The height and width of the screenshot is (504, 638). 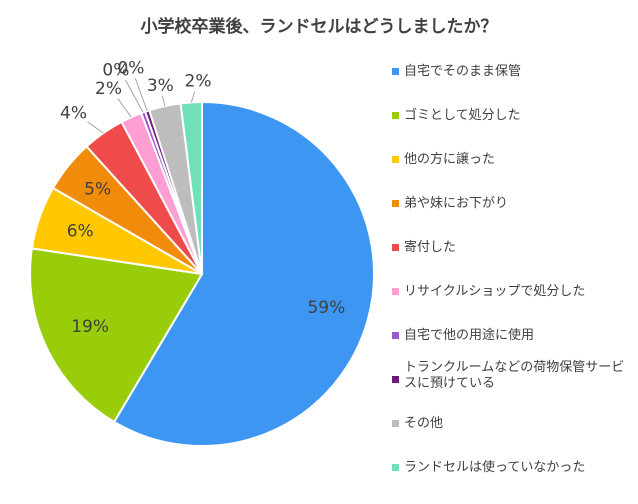 What do you see at coordinates (108, 89) in the screenshot?
I see `slice-value-label-6: 2%` at bounding box center [108, 89].